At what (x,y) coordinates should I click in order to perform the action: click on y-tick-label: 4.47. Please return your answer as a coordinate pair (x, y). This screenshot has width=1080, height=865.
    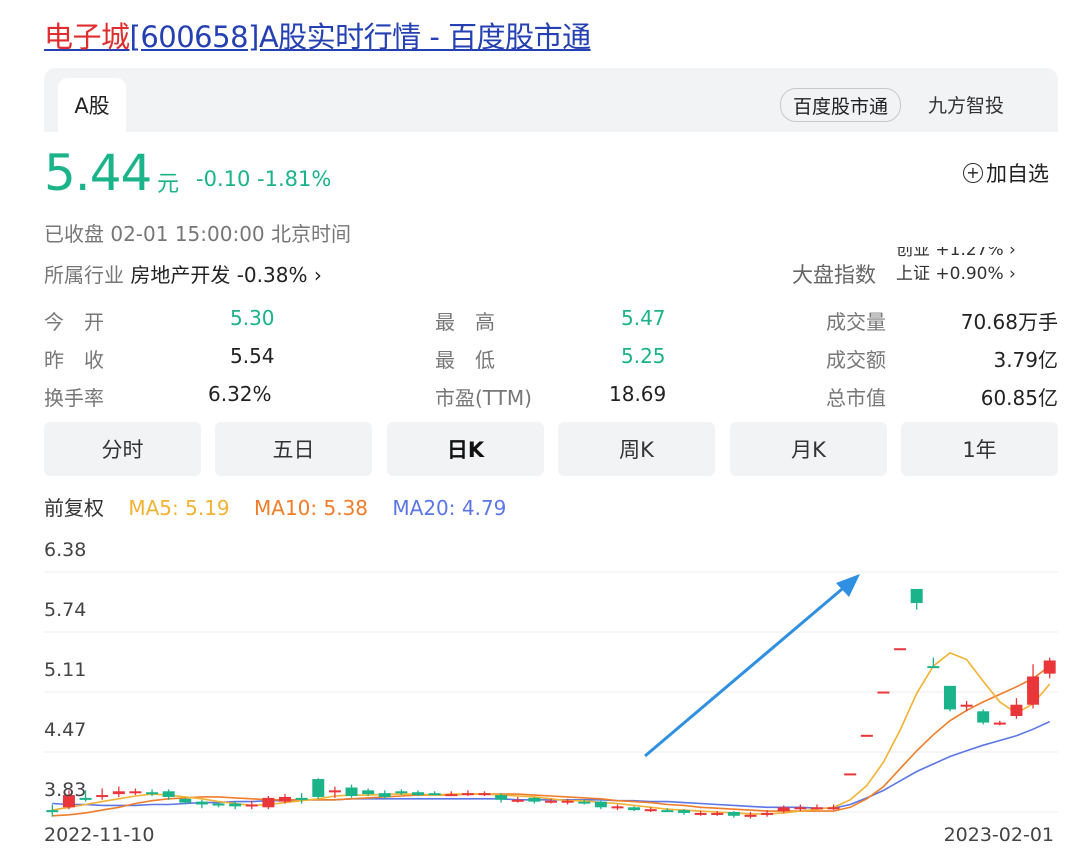
    Looking at the image, I should click on (65, 730).